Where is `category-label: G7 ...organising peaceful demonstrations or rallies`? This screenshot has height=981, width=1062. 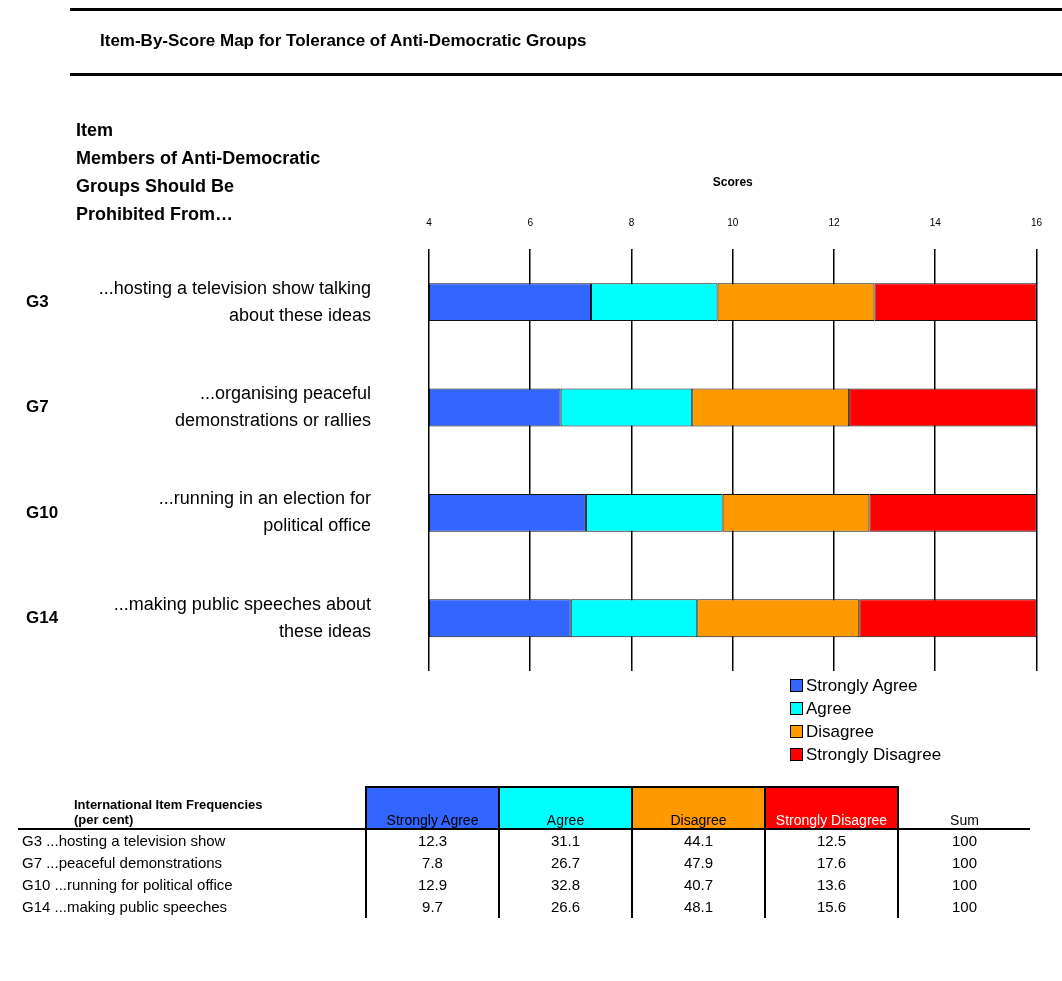
category-label: G7 ...organising peaceful demonstrations or rallies is located at coordinates (198, 406).